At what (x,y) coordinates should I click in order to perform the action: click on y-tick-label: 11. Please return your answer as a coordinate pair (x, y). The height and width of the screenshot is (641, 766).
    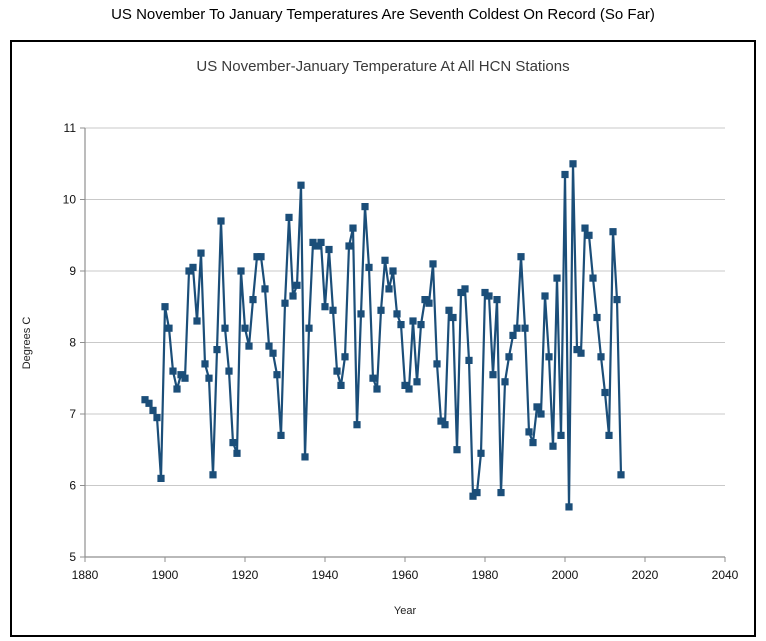
    Looking at the image, I should click on (70, 128).